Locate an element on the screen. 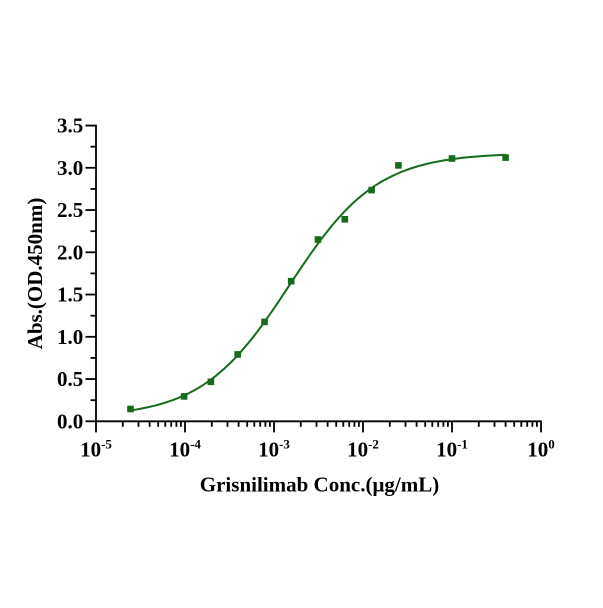 The image size is (603, 608). svg-text: 1.5 is located at coordinates (70, 295).